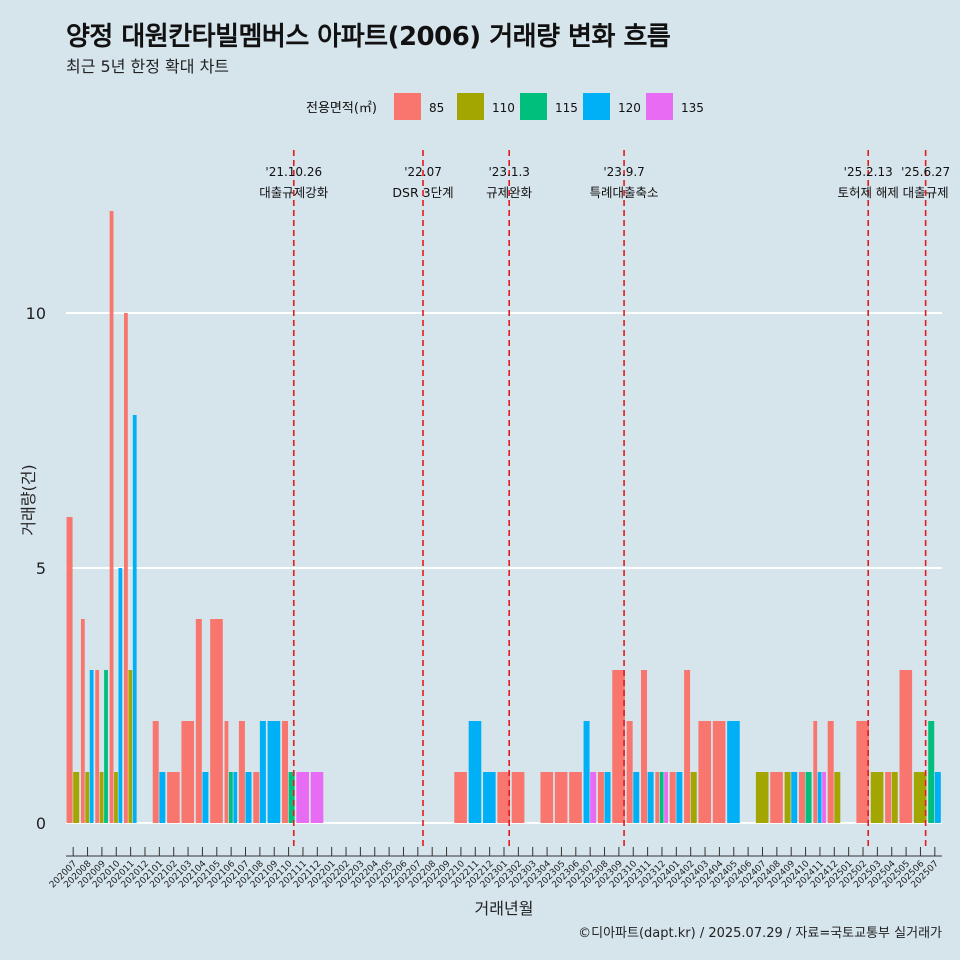 The image size is (960, 960). Describe the element at coordinates (868, 172) in the screenshot. I see `event-date: '25.2.13` at that location.